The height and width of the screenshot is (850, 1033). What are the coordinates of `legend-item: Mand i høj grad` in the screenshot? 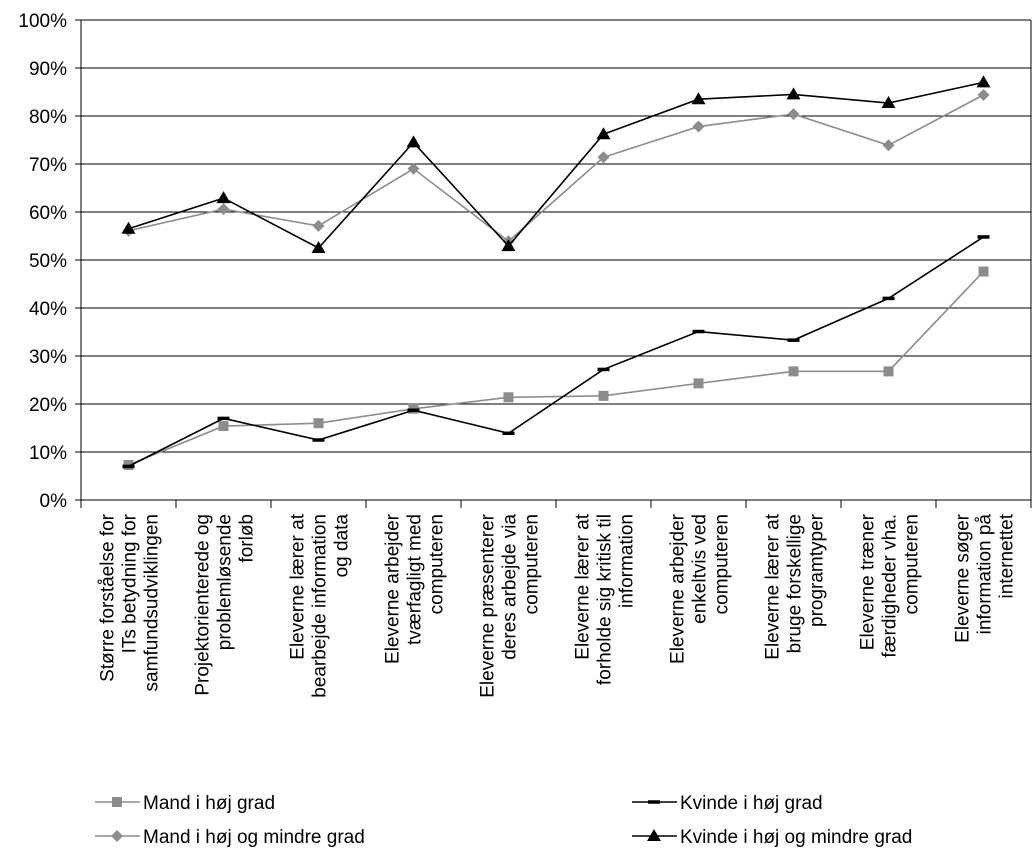 It's located at (185, 803).